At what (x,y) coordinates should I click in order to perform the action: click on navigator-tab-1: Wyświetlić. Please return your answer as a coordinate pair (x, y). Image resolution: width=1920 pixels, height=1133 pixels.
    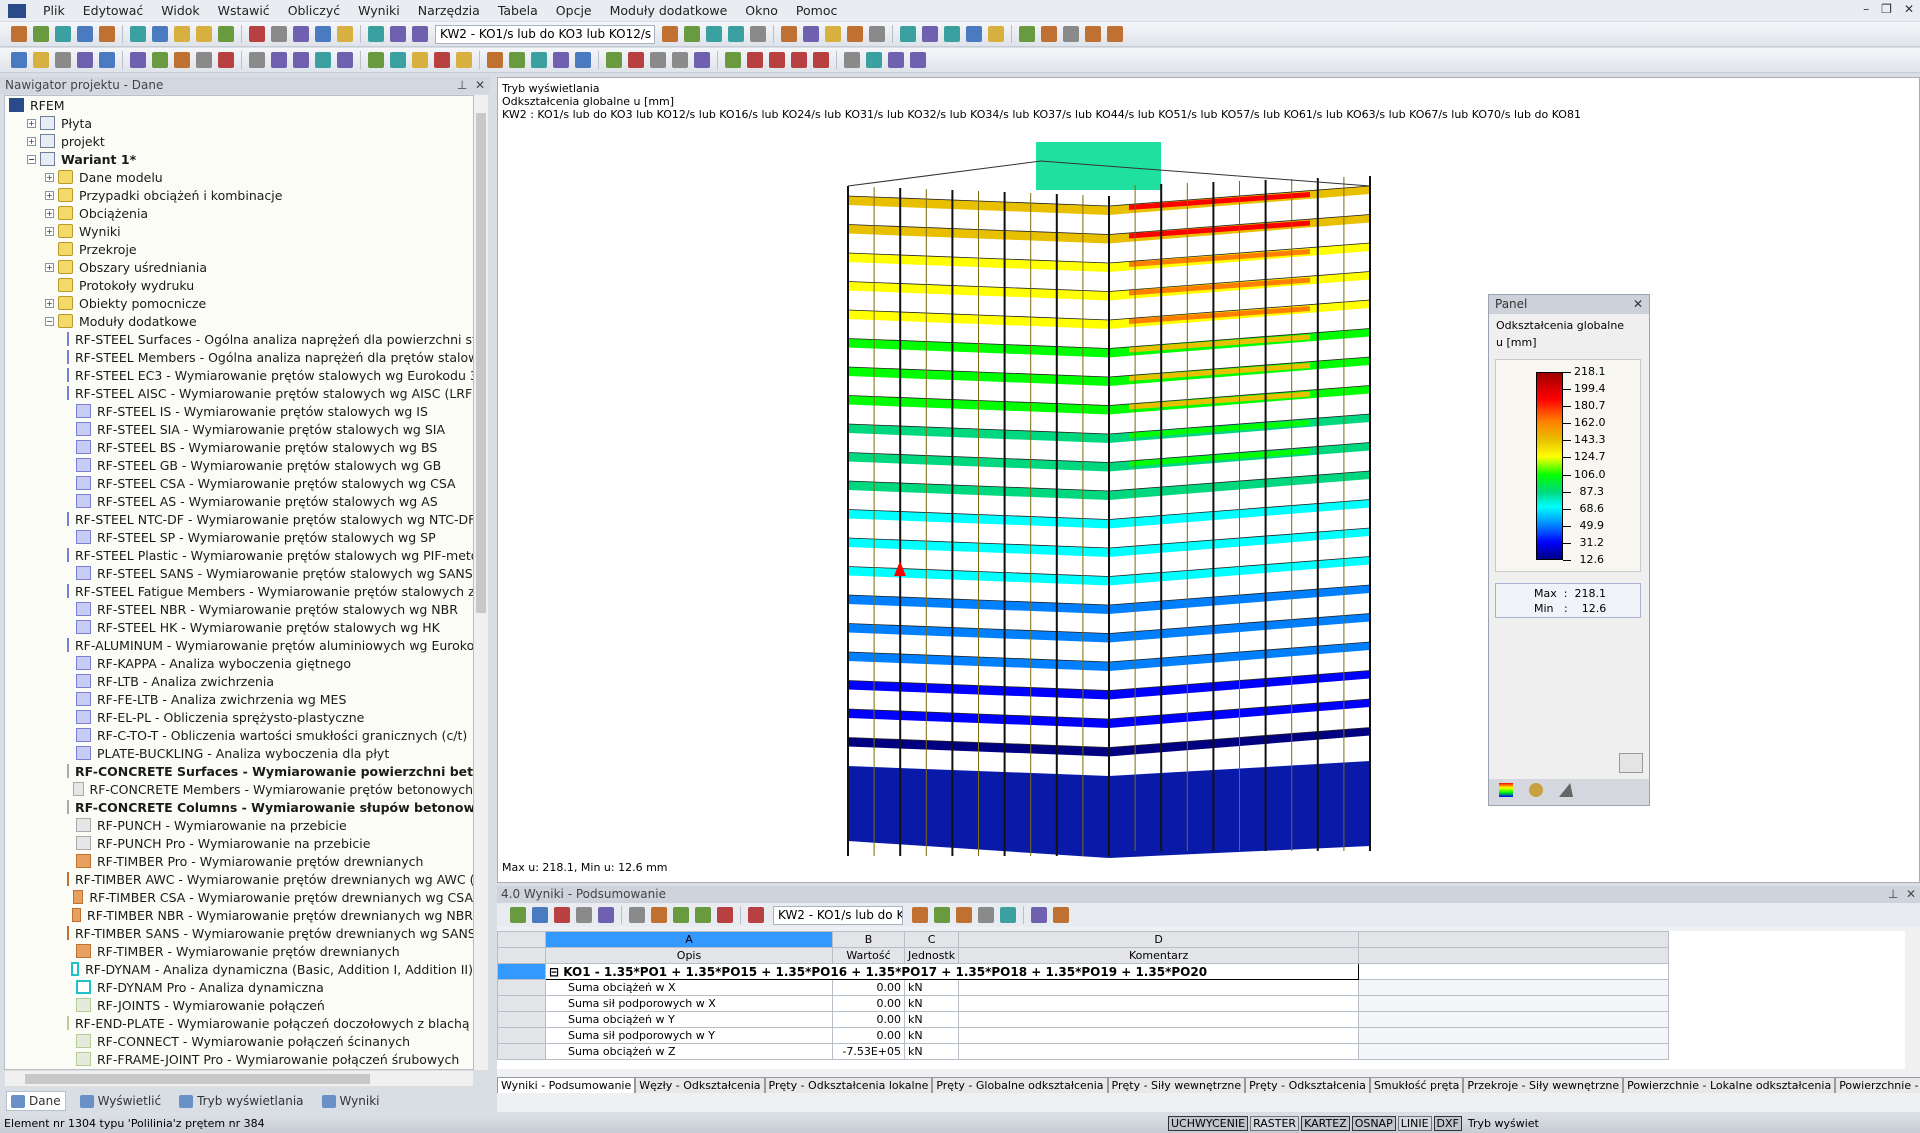
    Looking at the image, I should click on (121, 1101).